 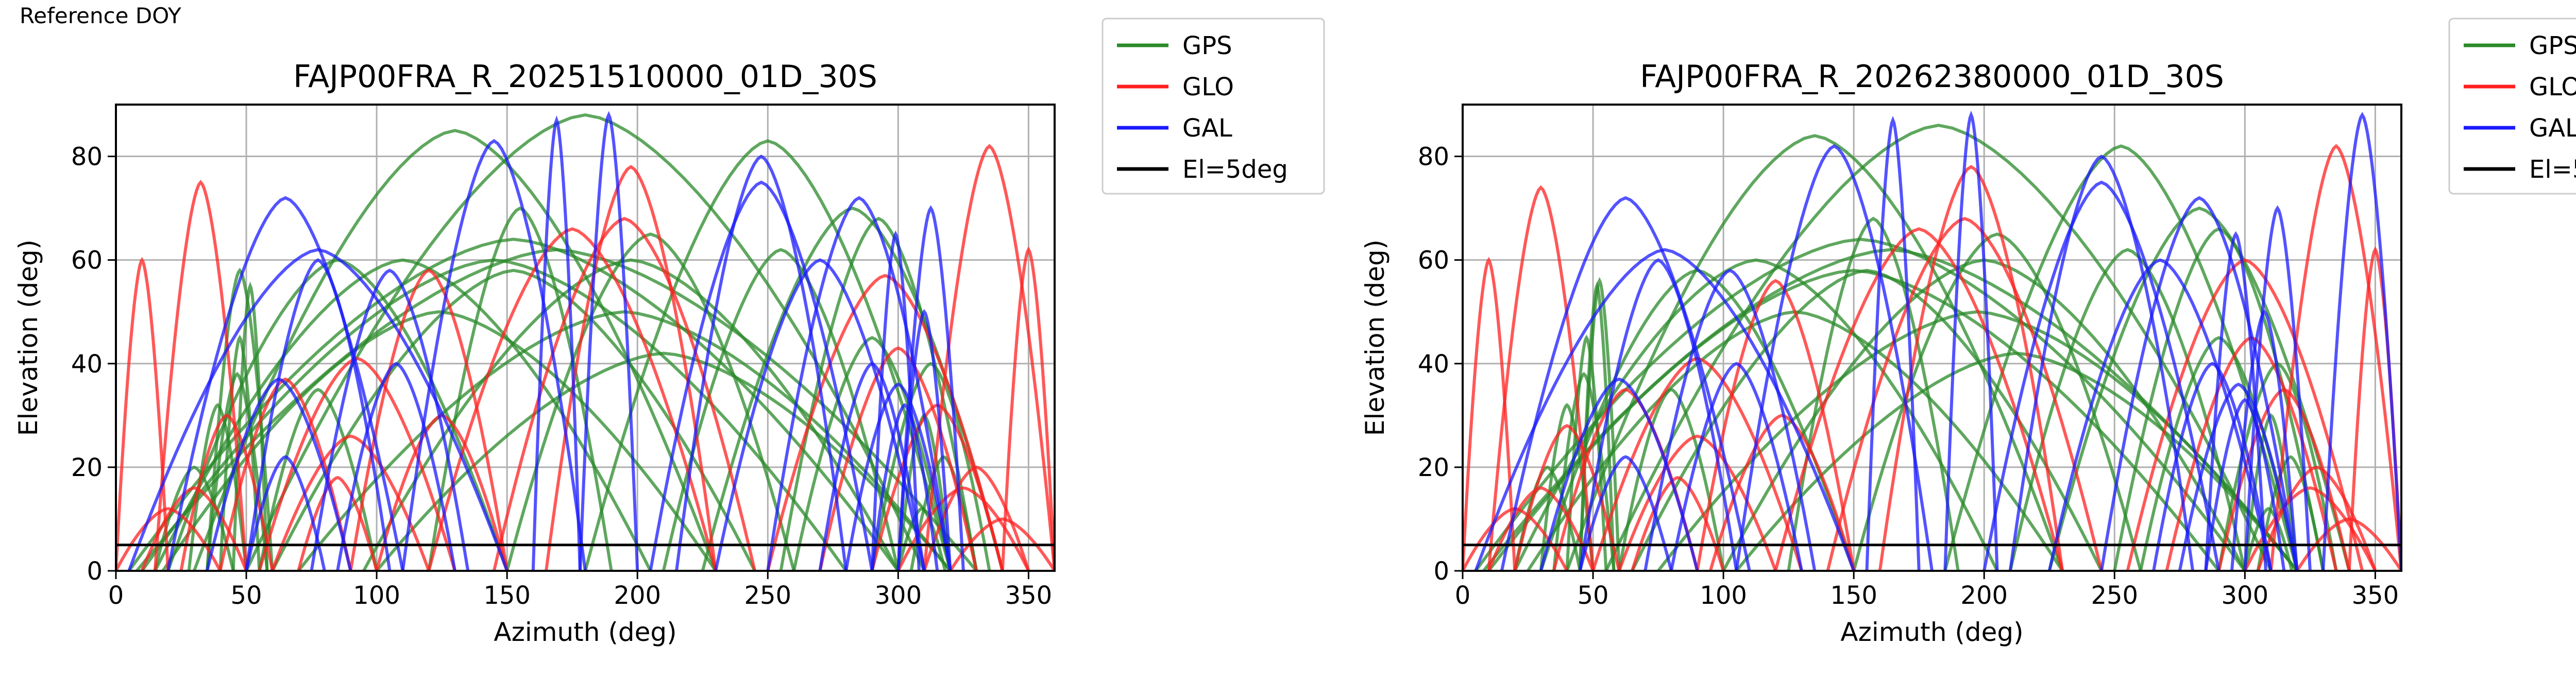 What do you see at coordinates (1433, 364) in the screenshot?
I see `y-tick-label: 40` at bounding box center [1433, 364].